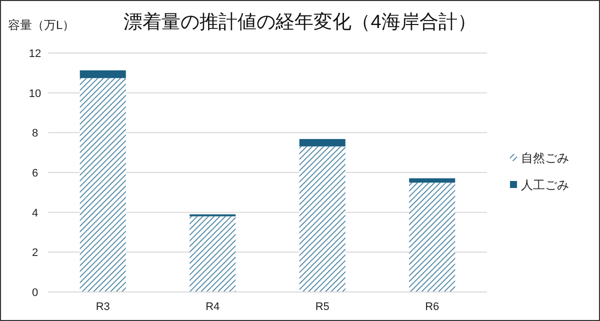 This screenshot has height=321, width=600. I want to click on y-tick-label: 0, so click(35, 293).